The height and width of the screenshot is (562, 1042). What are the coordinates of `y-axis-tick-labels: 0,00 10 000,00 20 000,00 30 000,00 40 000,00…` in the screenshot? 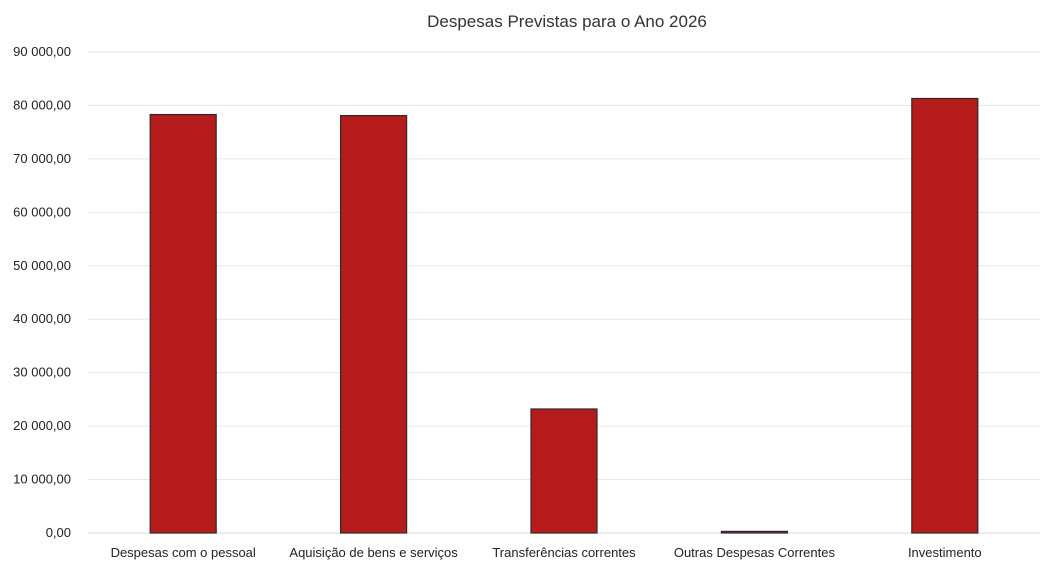 It's located at (42, 292).